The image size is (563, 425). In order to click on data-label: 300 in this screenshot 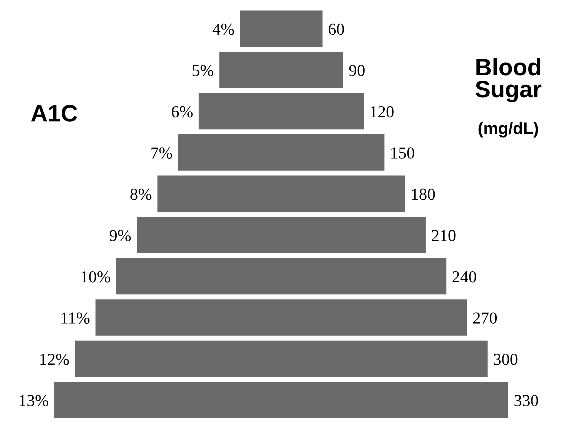, I will do `click(506, 360)`.